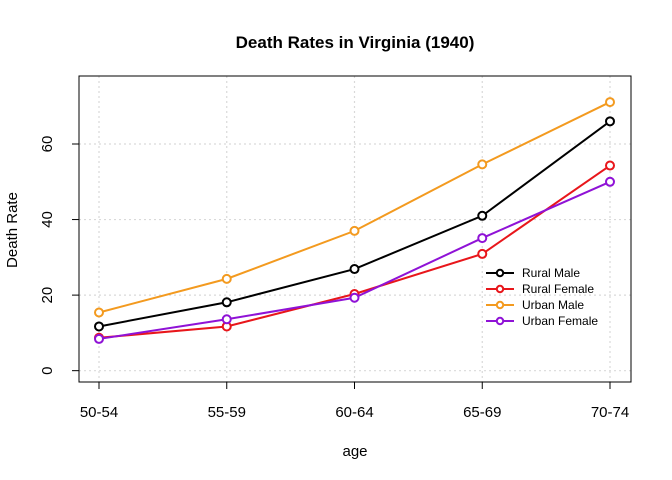  Describe the element at coordinates (354, 412) in the screenshot. I see `x-tick-label: 60-64` at that location.